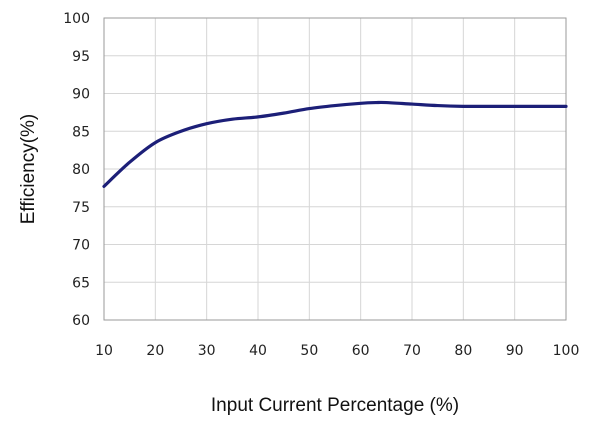 The height and width of the screenshot is (428, 590). Describe the element at coordinates (76, 19) in the screenshot. I see `y-tick-label-100: 100` at that location.